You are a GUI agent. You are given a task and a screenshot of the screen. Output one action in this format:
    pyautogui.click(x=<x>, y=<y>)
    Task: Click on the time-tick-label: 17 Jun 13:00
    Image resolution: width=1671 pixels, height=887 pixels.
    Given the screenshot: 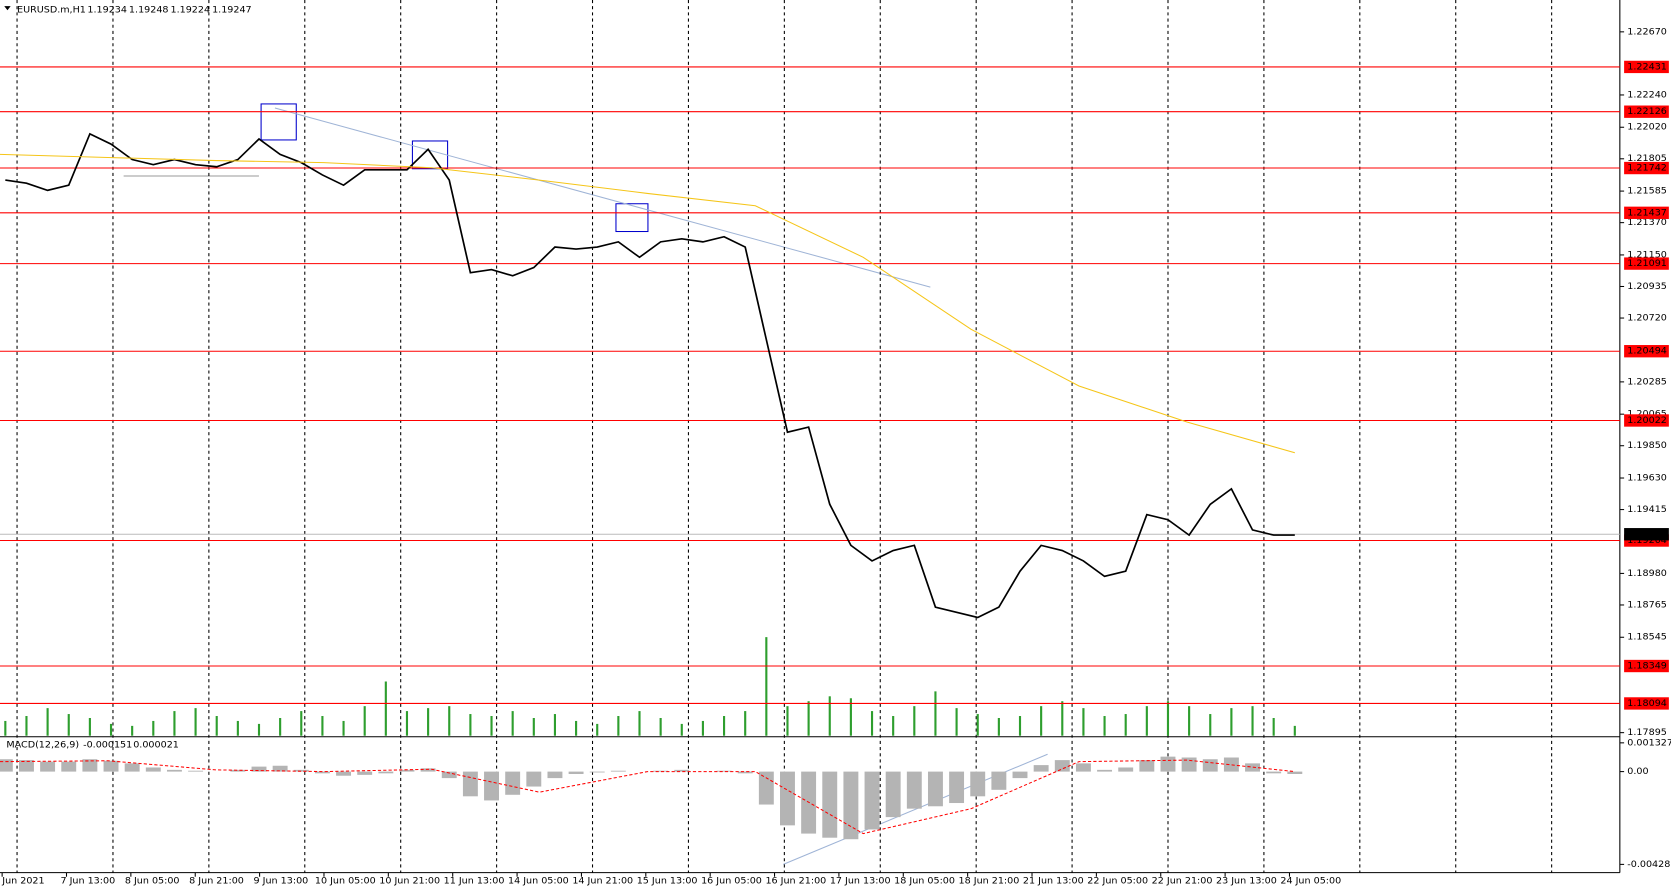 What is the action you would take?
    pyautogui.click(x=860, y=880)
    